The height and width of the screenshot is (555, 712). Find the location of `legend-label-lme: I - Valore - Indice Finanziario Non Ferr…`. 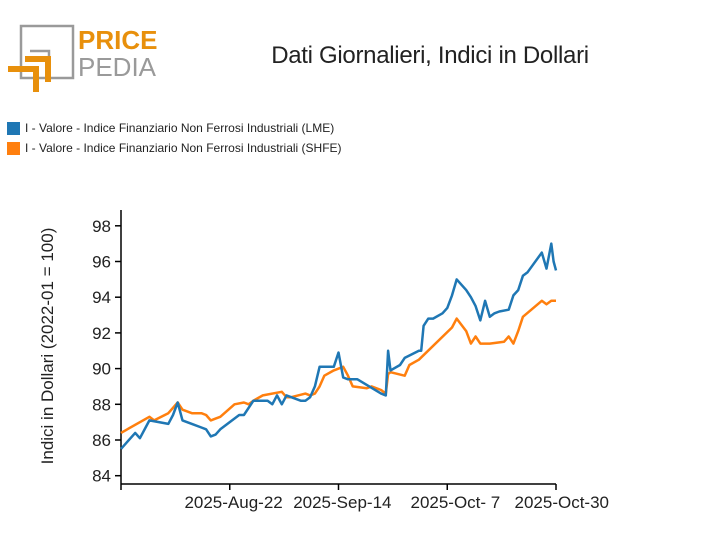

legend-label-lme: I - Valore - Indice Finanziario Non Ferr… is located at coordinates (180, 128).